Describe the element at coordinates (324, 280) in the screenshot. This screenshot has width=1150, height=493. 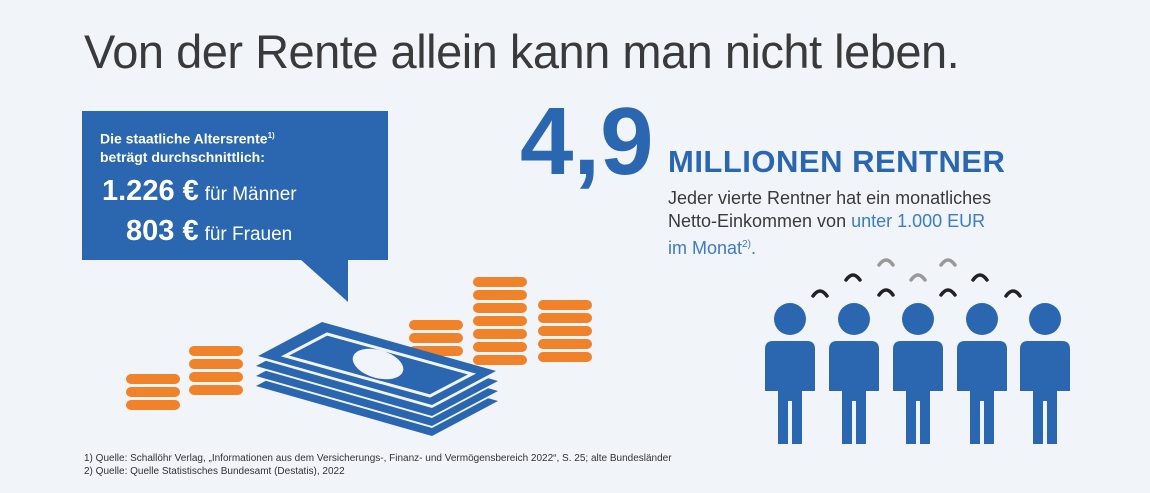
I see `speech-bubble-tail-icon` at that location.